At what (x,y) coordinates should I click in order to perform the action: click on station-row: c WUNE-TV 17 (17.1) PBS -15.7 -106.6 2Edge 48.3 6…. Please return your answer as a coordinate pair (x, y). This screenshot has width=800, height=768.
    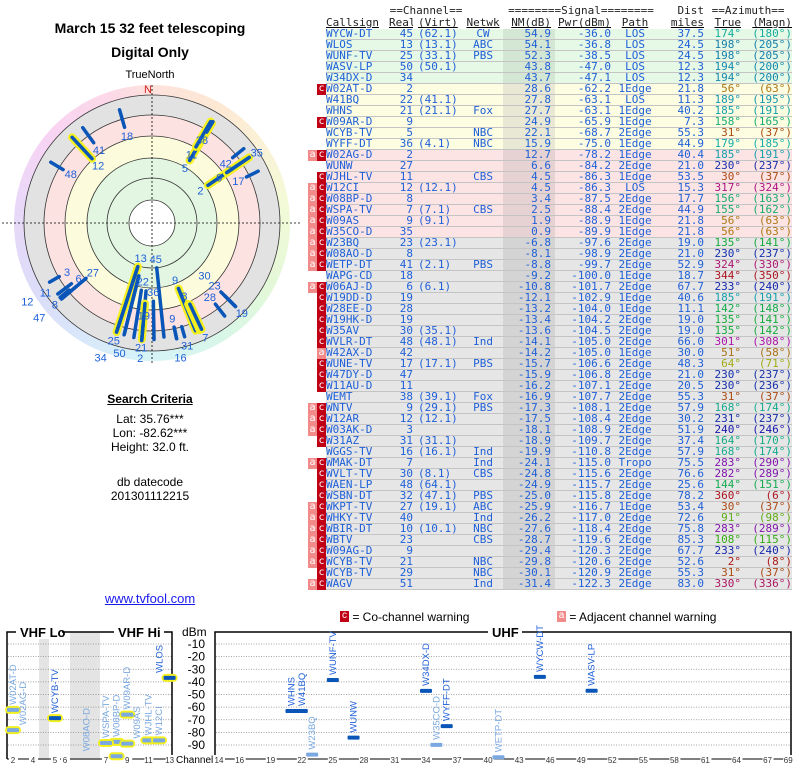
    Looking at the image, I should click on (546, 364).